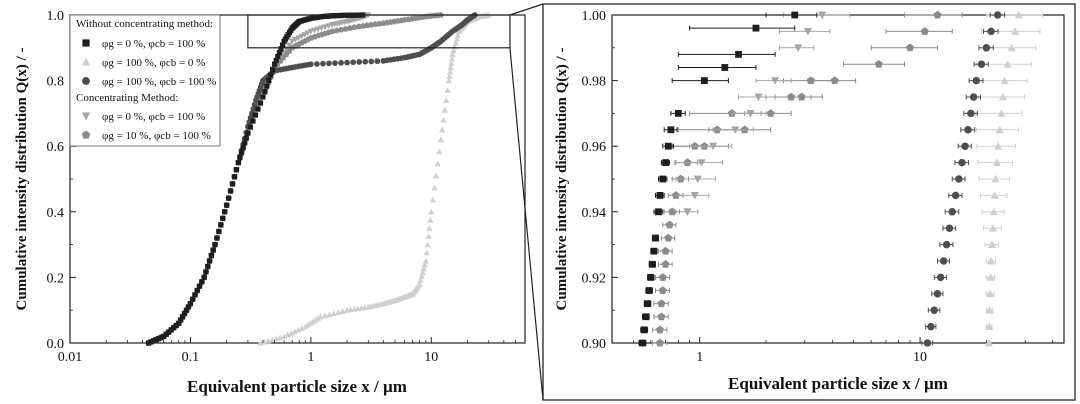 This screenshot has width=1080, height=404. What do you see at coordinates (56, 147) in the screenshot?
I see `y-tick-label: 0.6` at bounding box center [56, 147].